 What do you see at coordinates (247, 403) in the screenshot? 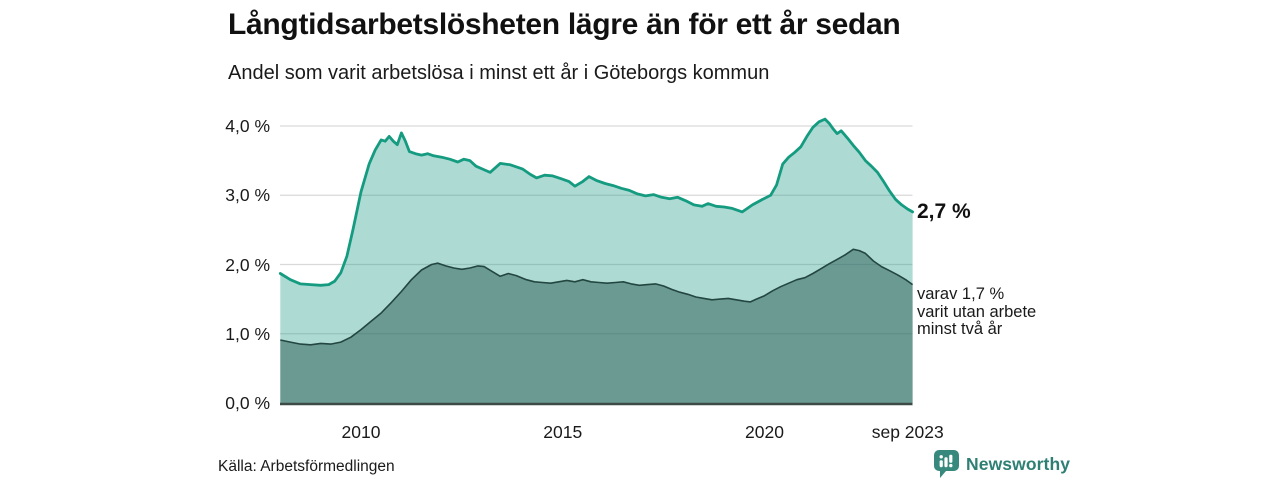
I see `y-axis-label: 0,0 %` at bounding box center [247, 403].